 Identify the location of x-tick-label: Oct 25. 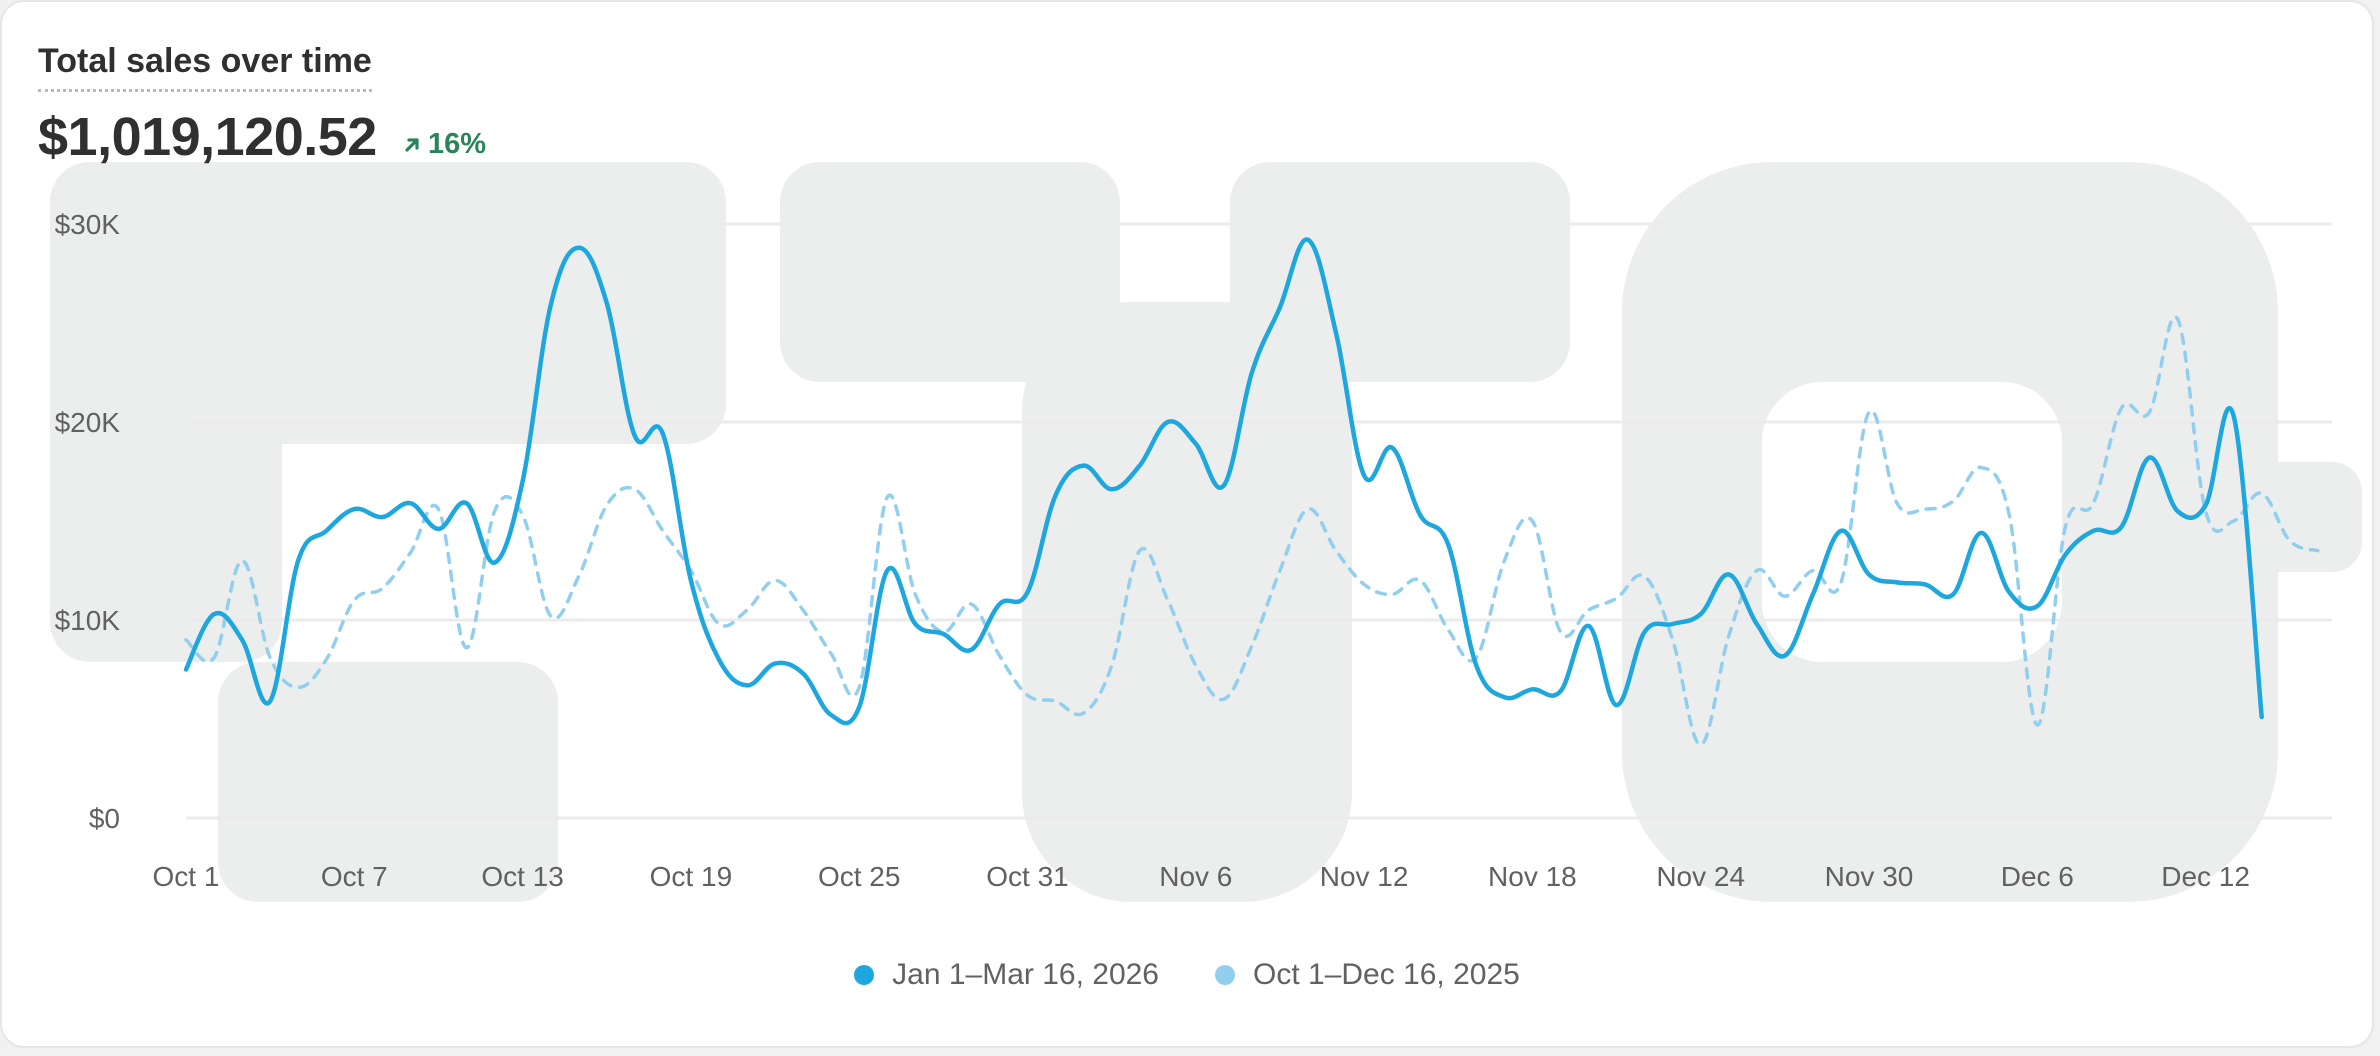
(859, 876).